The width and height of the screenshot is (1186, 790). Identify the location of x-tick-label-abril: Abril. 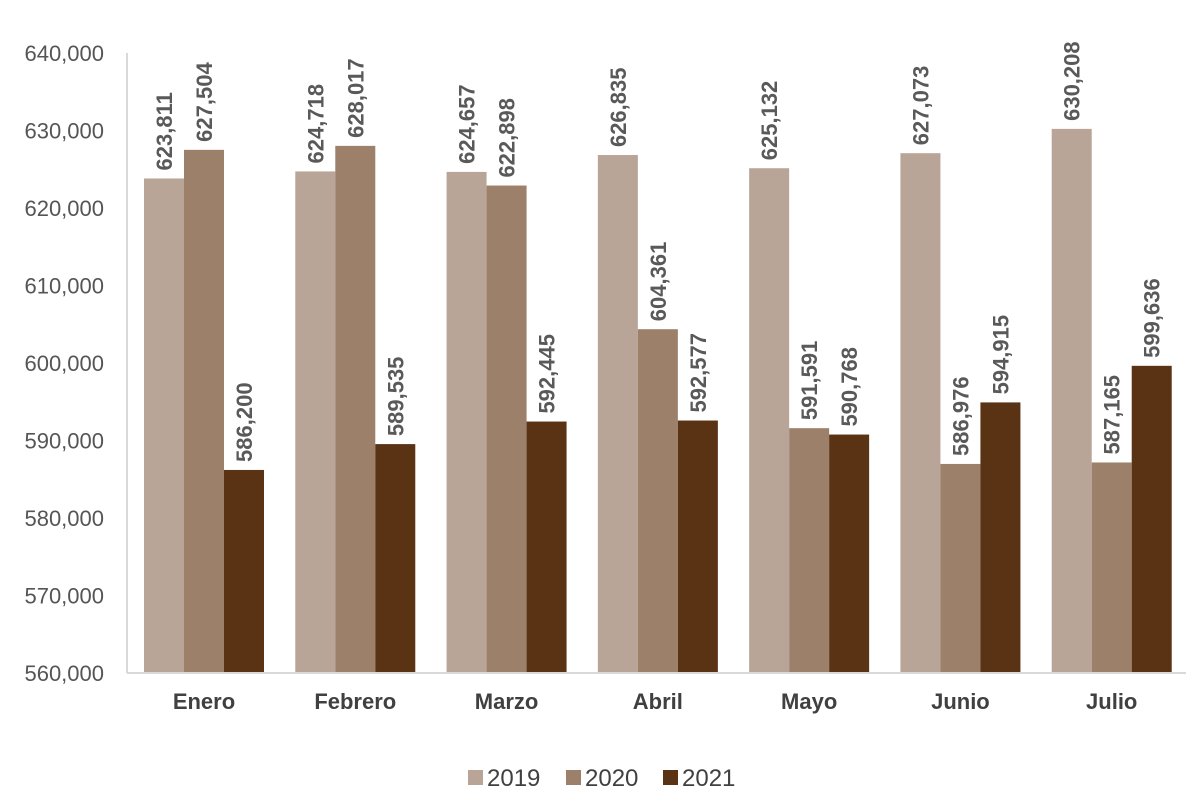
(658, 701).